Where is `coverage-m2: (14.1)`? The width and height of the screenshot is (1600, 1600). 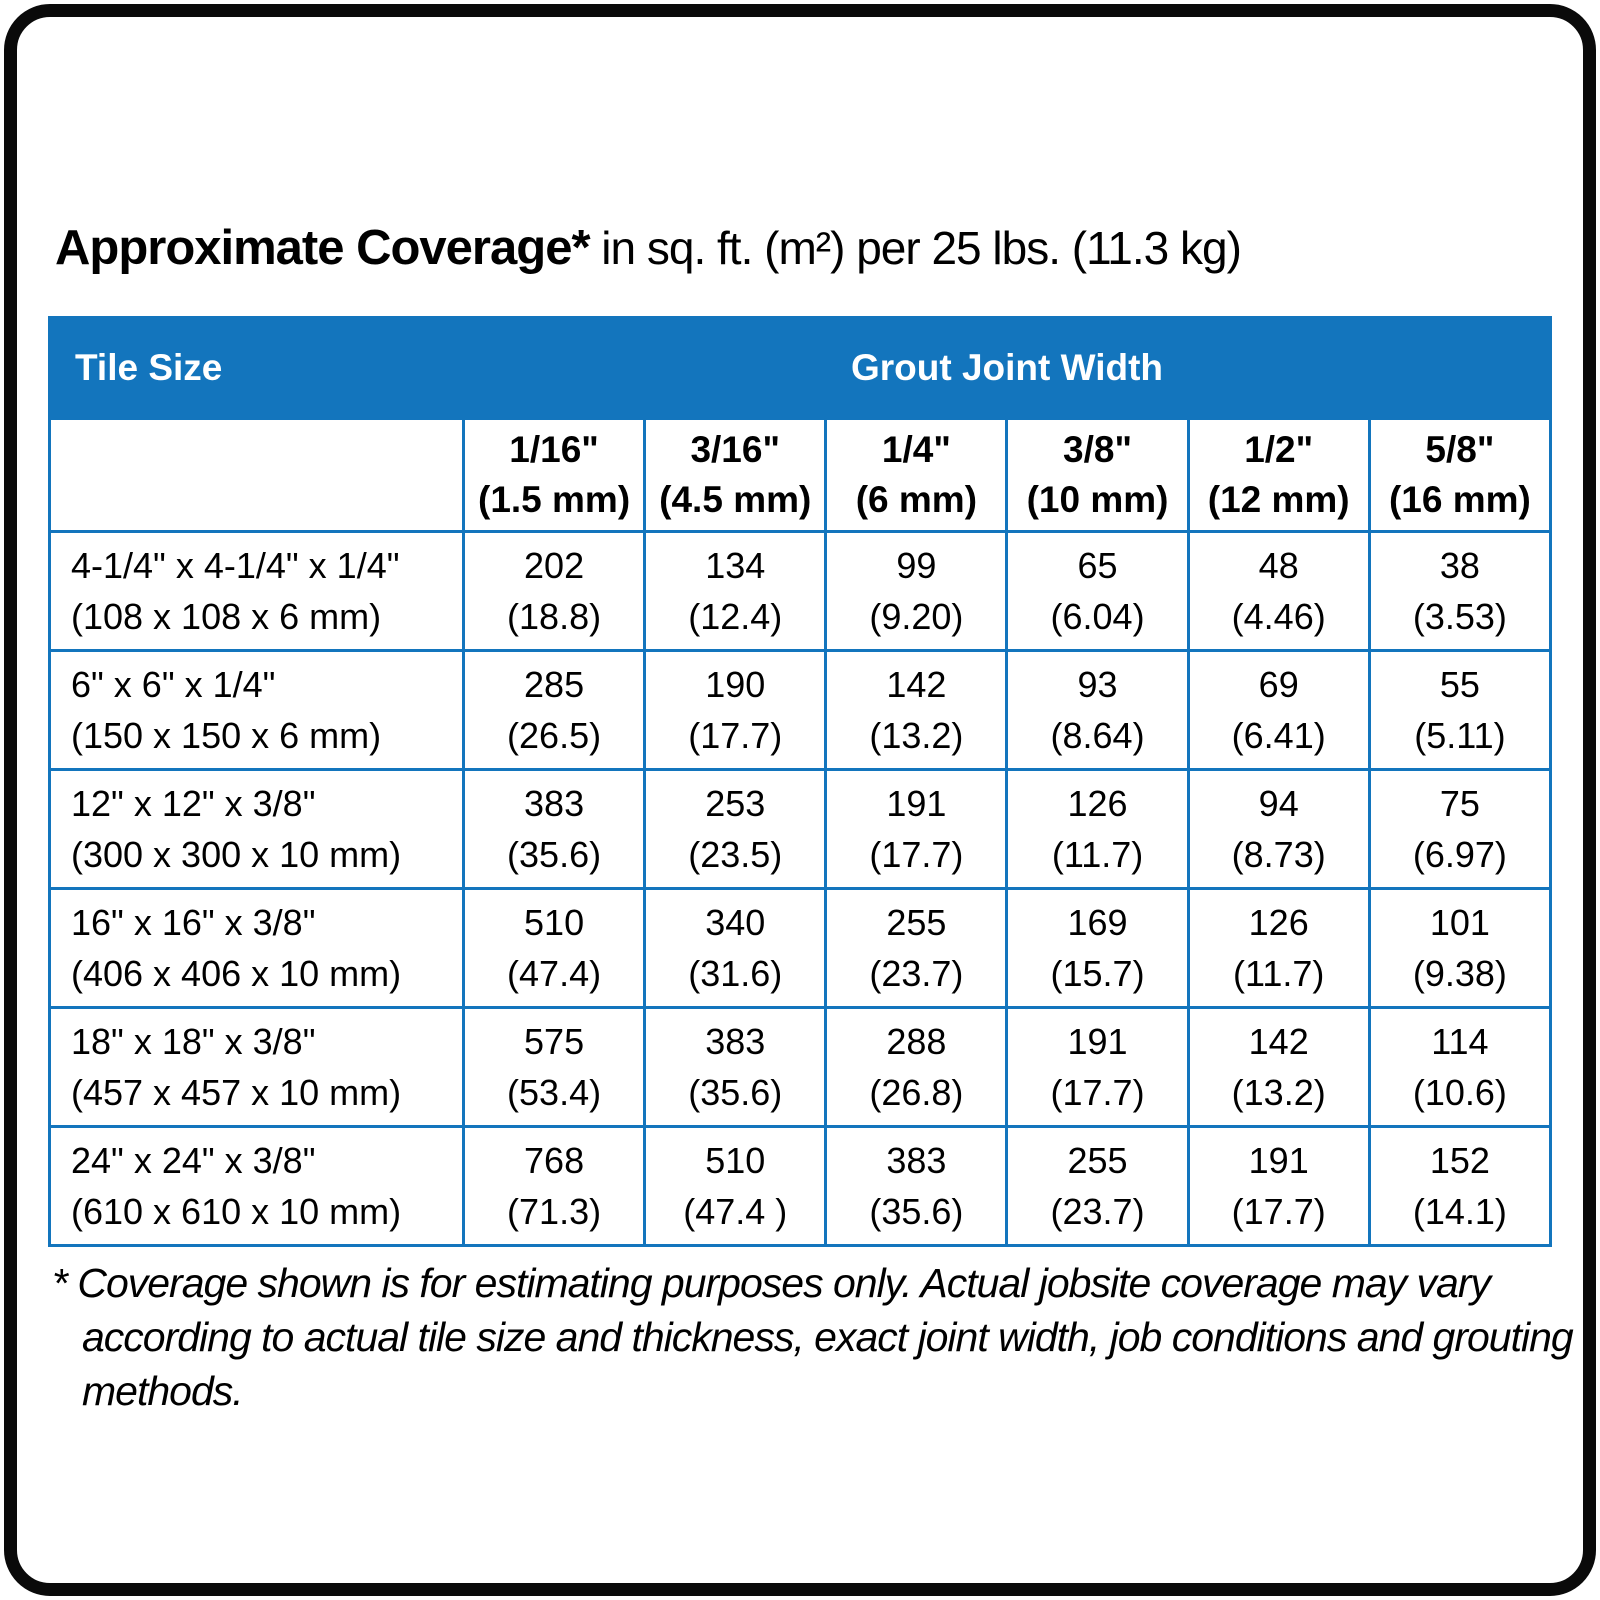 coverage-m2: (14.1) is located at coordinates (1459, 1211).